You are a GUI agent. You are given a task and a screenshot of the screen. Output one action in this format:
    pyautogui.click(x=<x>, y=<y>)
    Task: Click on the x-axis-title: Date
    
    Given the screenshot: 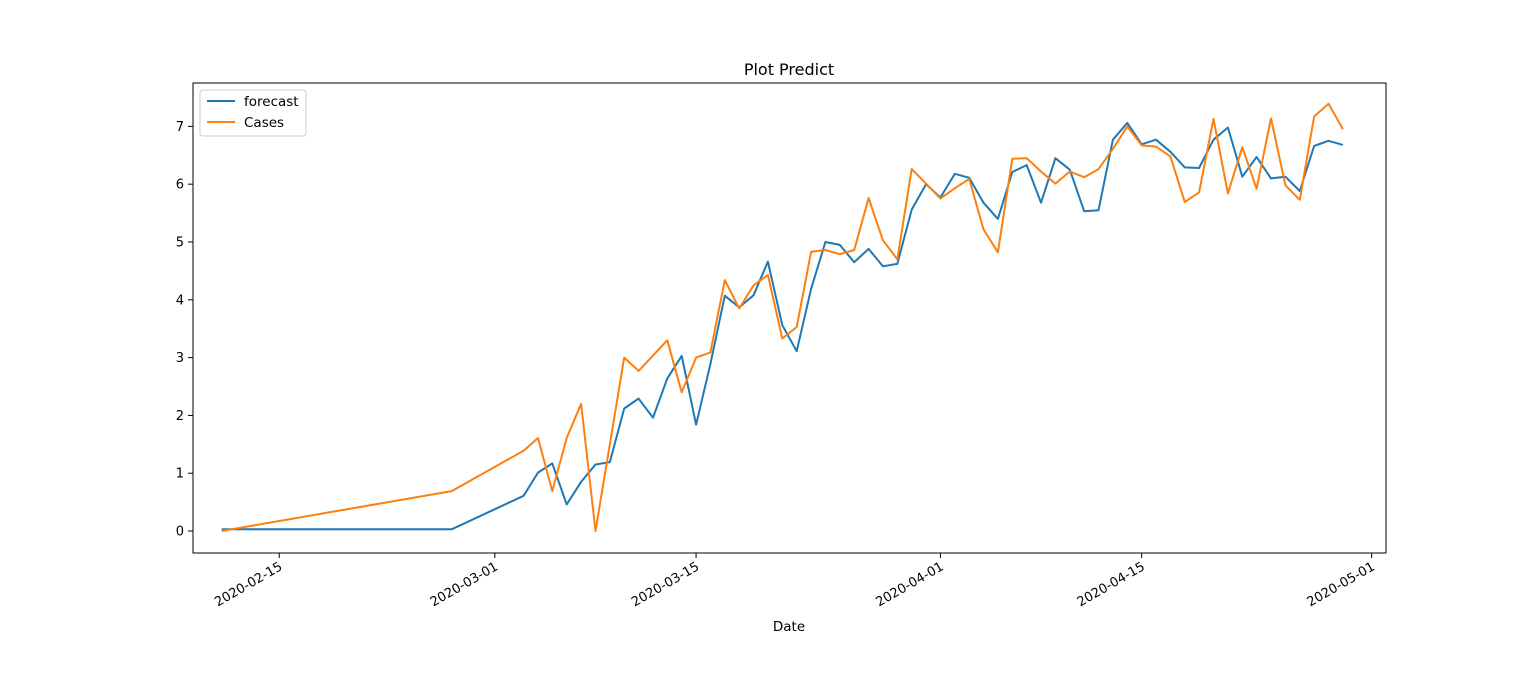 What is the action you would take?
    pyautogui.click(x=789, y=627)
    